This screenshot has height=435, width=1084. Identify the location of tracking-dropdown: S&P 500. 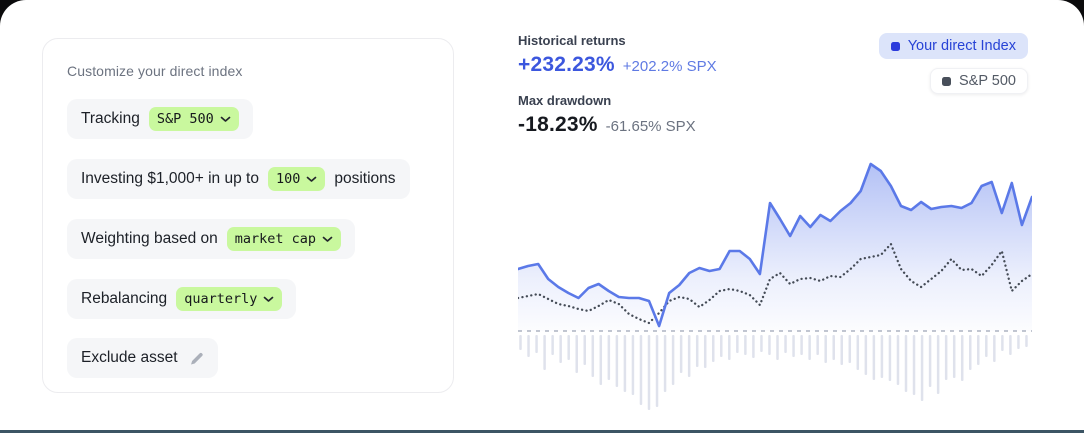
(193, 119).